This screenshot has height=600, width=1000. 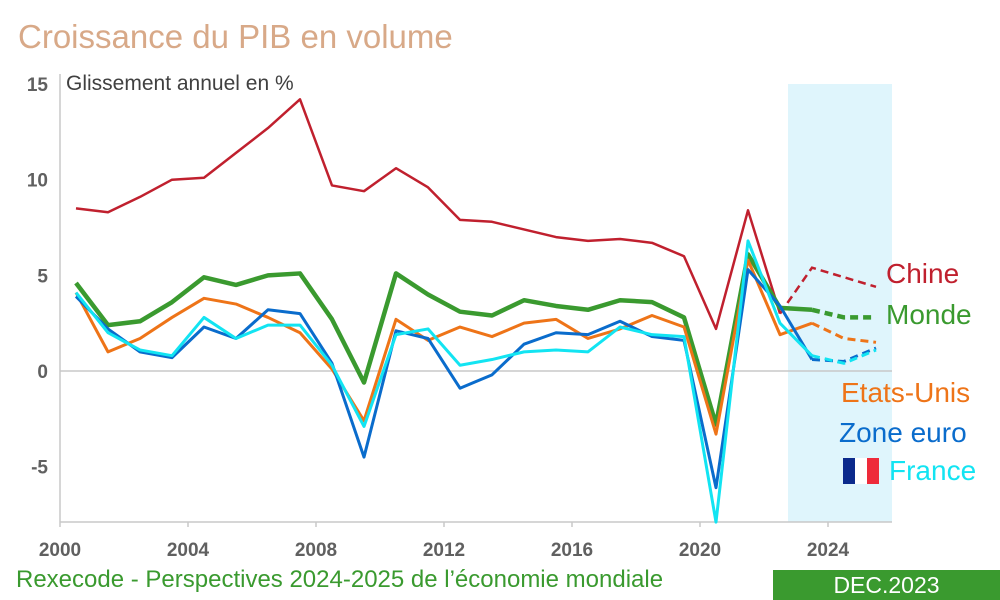 What do you see at coordinates (903, 432) in the screenshot?
I see `legend-zone-euro: Zone euro` at bounding box center [903, 432].